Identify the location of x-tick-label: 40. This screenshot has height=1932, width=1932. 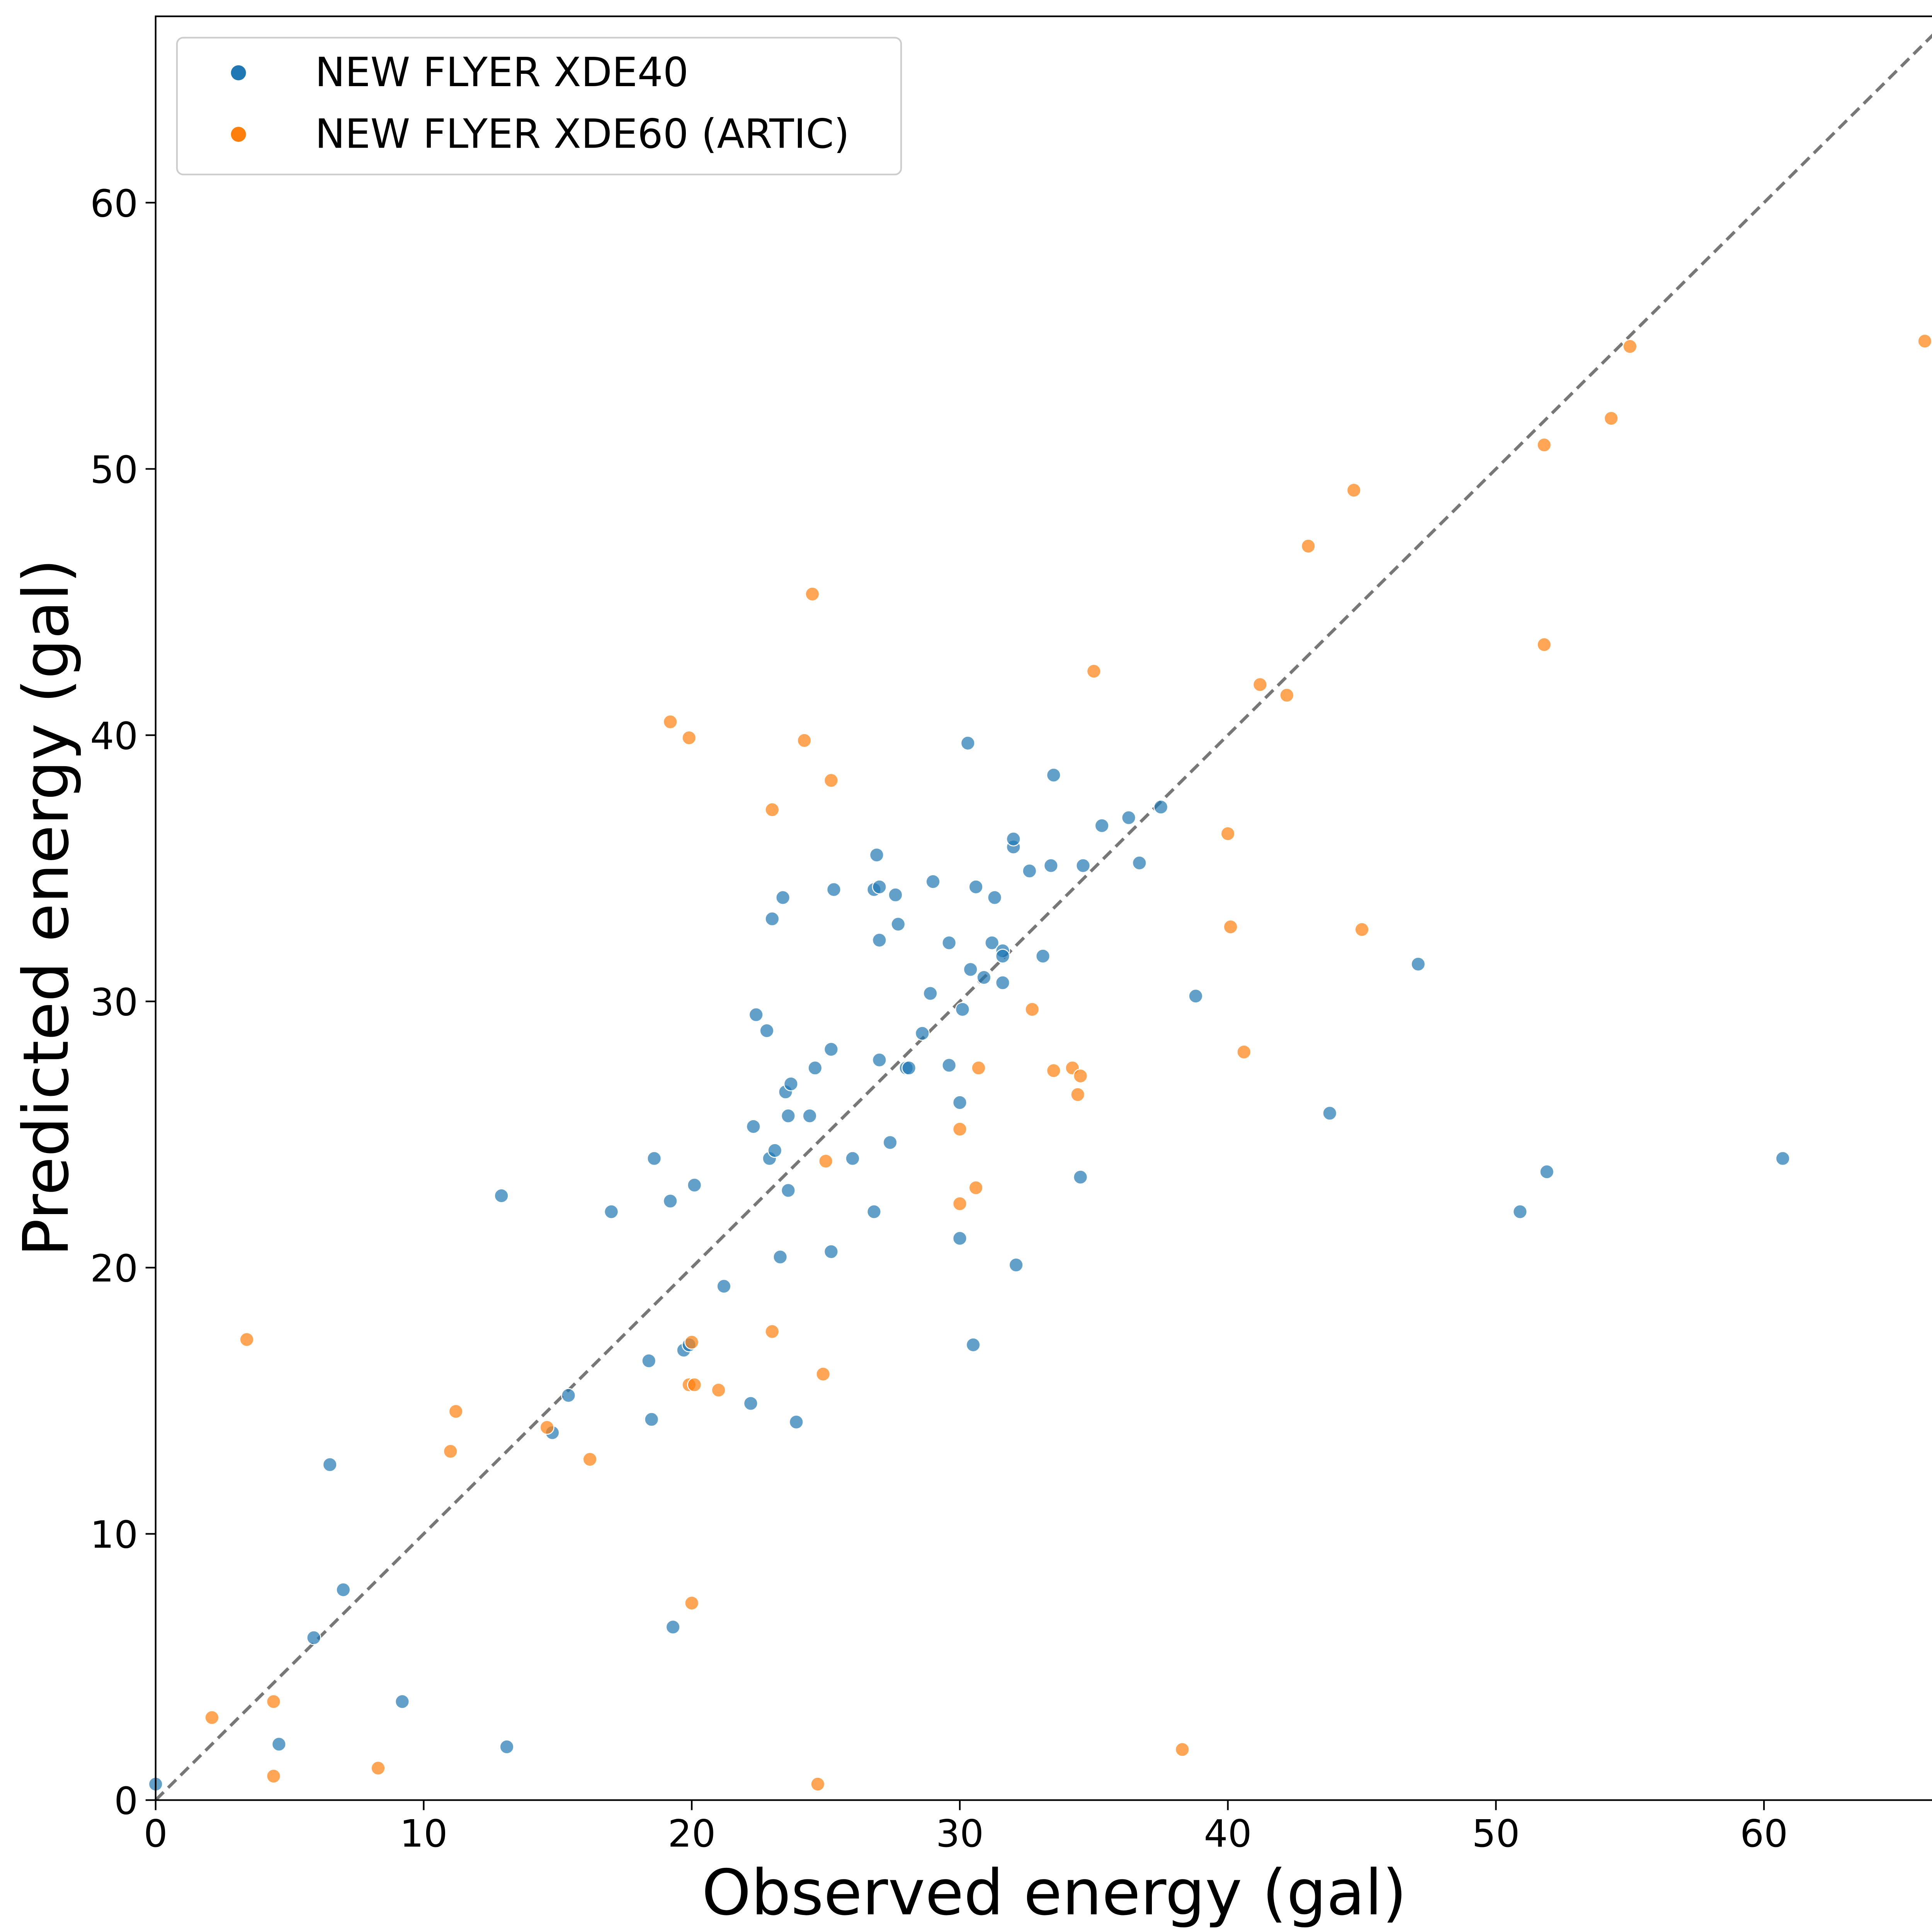
(1228, 1834).